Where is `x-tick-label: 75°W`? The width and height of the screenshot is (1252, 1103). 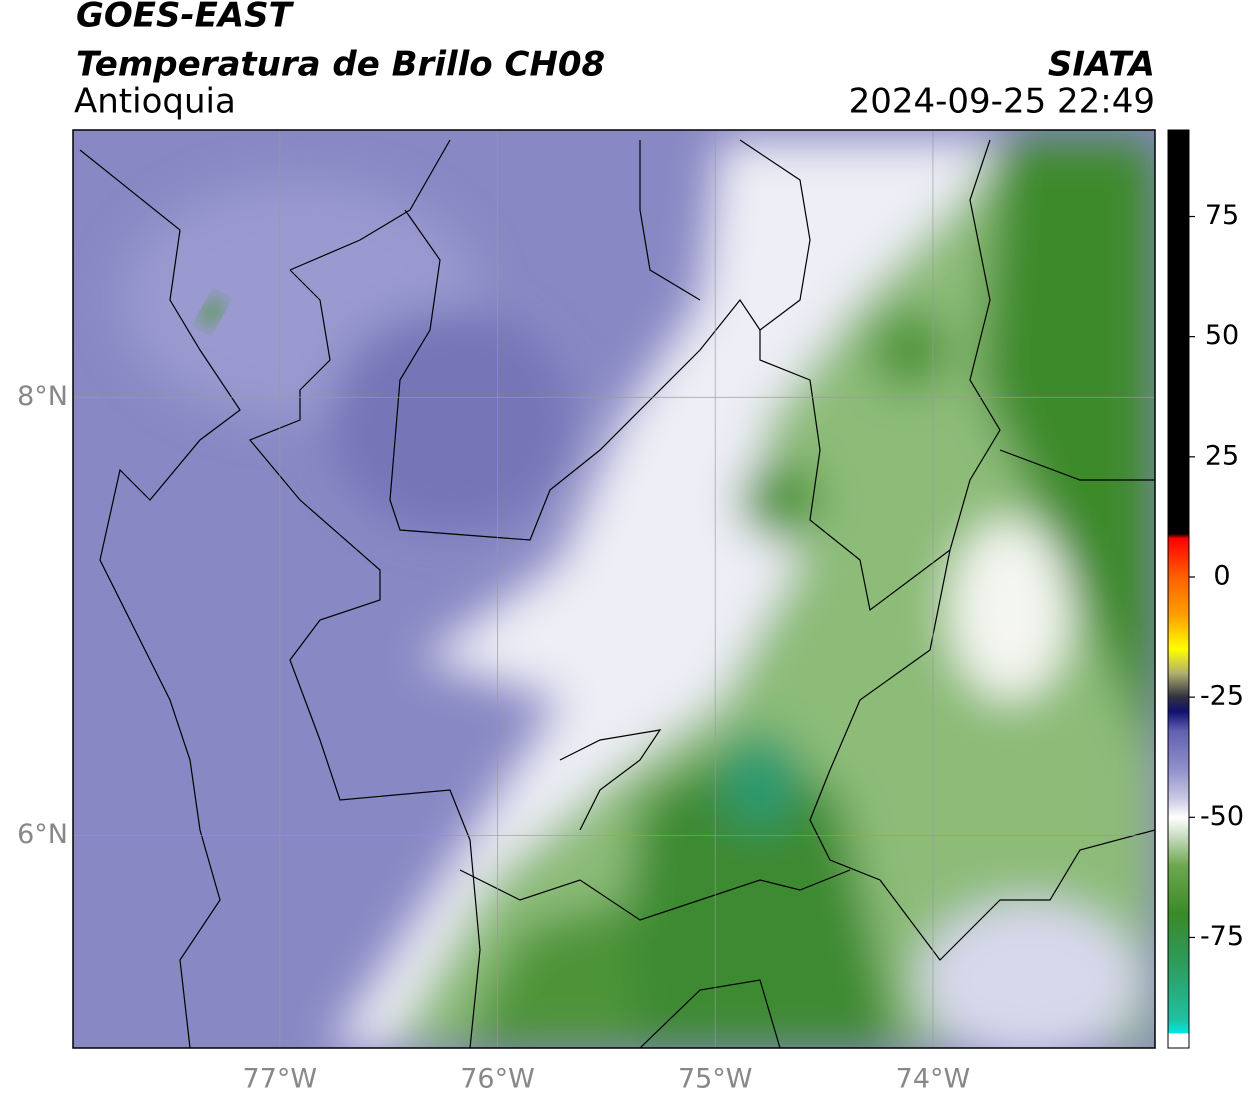
x-tick-label: 75°W is located at coordinates (715, 1079).